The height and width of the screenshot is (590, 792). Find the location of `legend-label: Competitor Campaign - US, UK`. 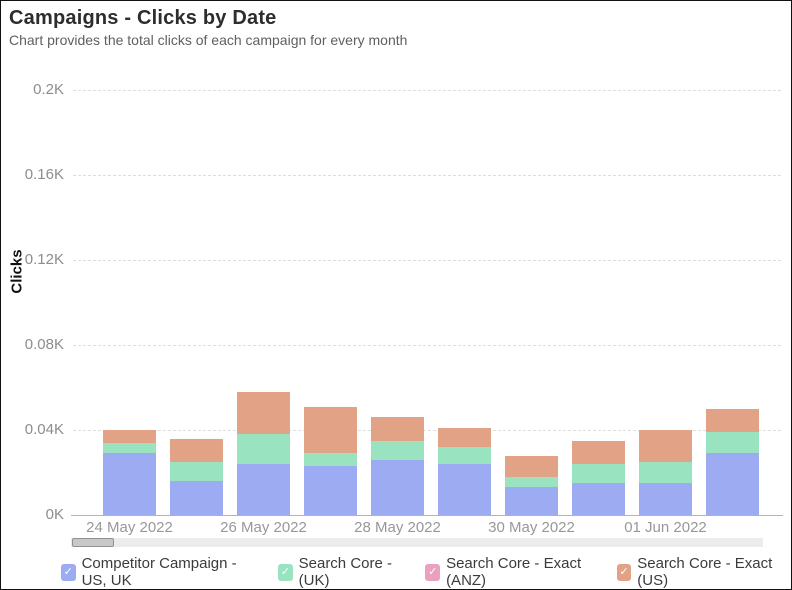

legend-label: Competitor Campaign - US, UK is located at coordinates (159, 572).